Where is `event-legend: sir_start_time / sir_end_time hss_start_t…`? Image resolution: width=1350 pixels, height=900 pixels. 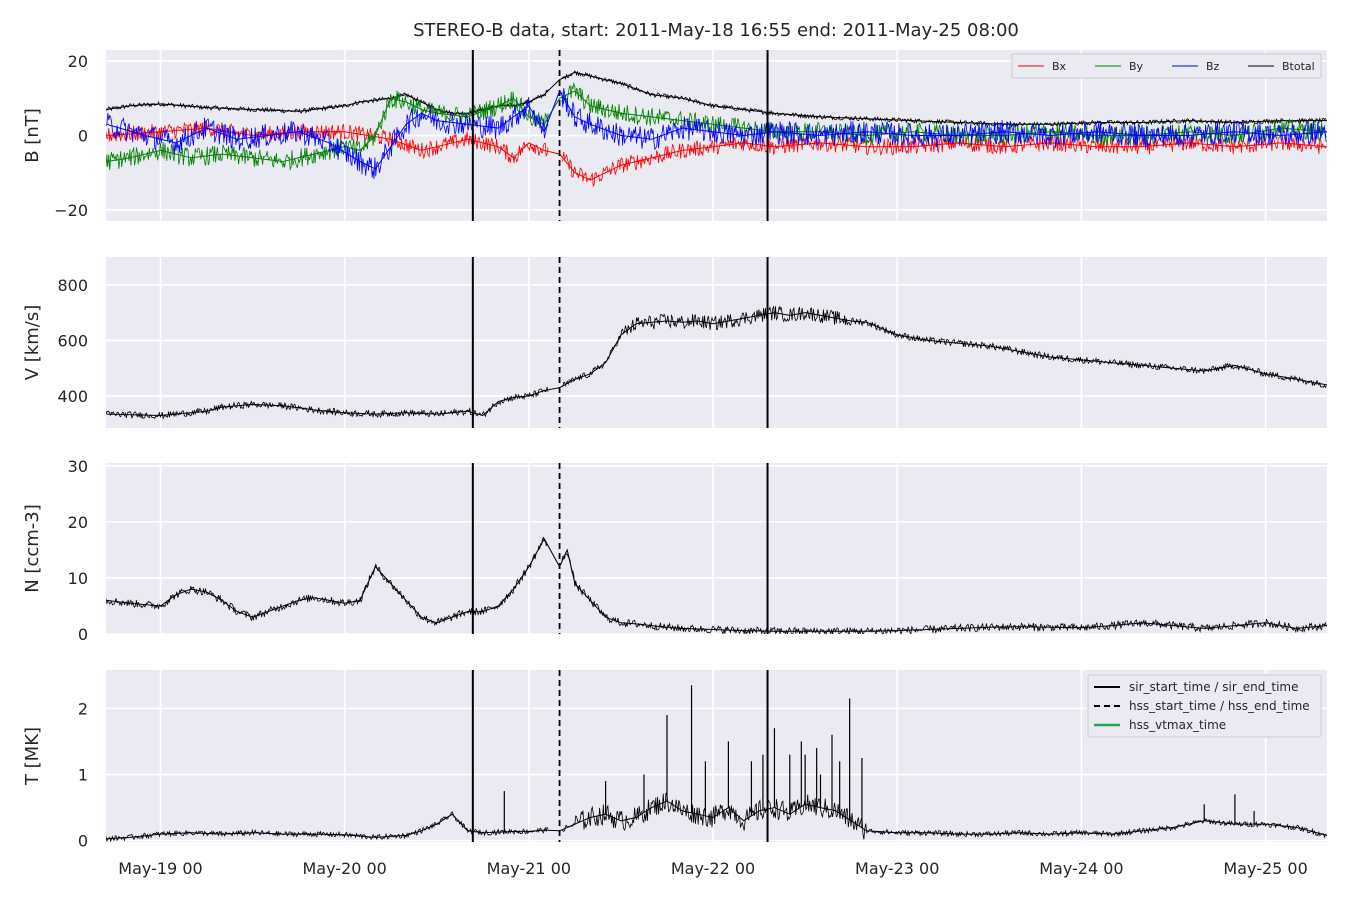
event-legend: sir_start_time / sir_end_time hss_start_t… is located at coordinates (1204, 706).